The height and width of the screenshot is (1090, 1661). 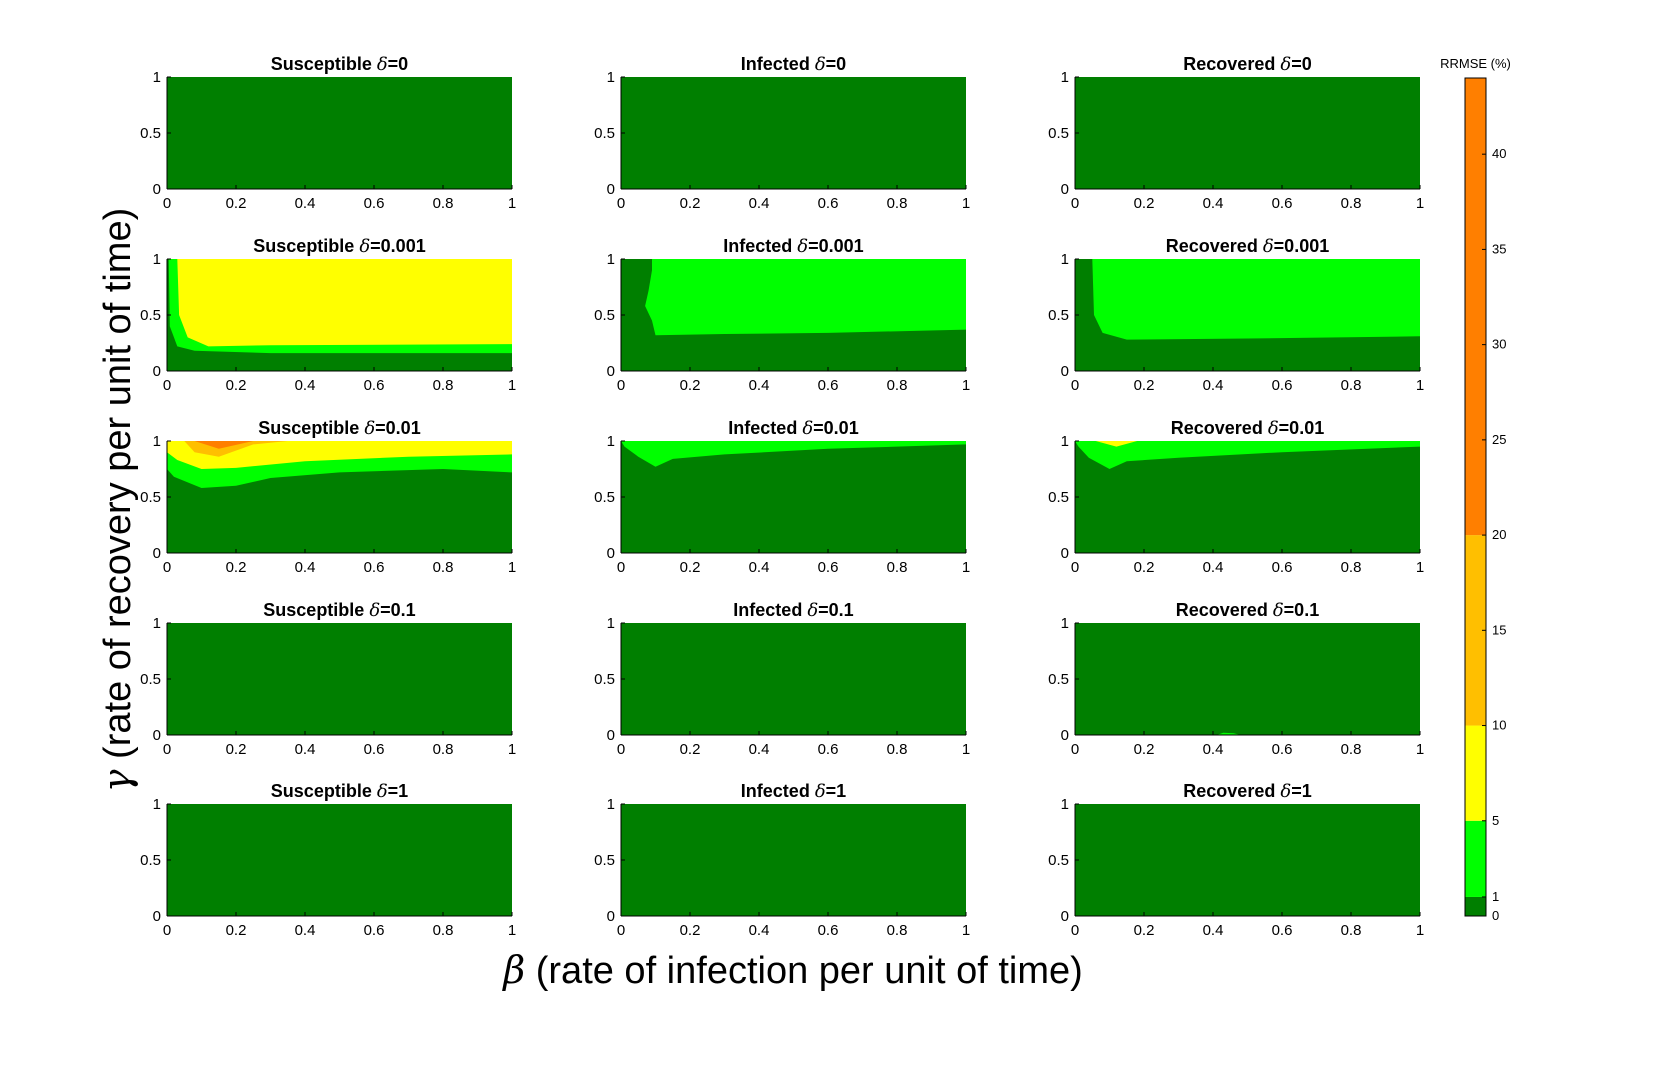 I want to click on panel-title-delta-value: =0.001, so click(x=836, y=246).